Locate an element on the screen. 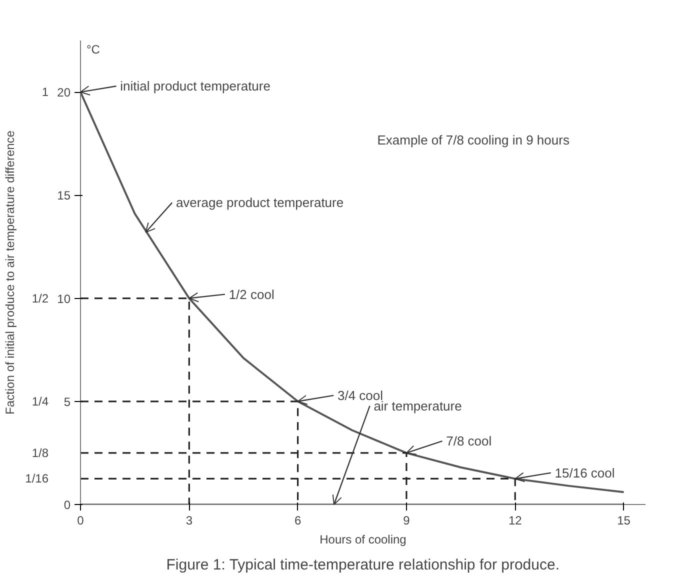 This screenshot has width=681, height=584. annotation: initial product temperature is located at coordinates (195, 86).